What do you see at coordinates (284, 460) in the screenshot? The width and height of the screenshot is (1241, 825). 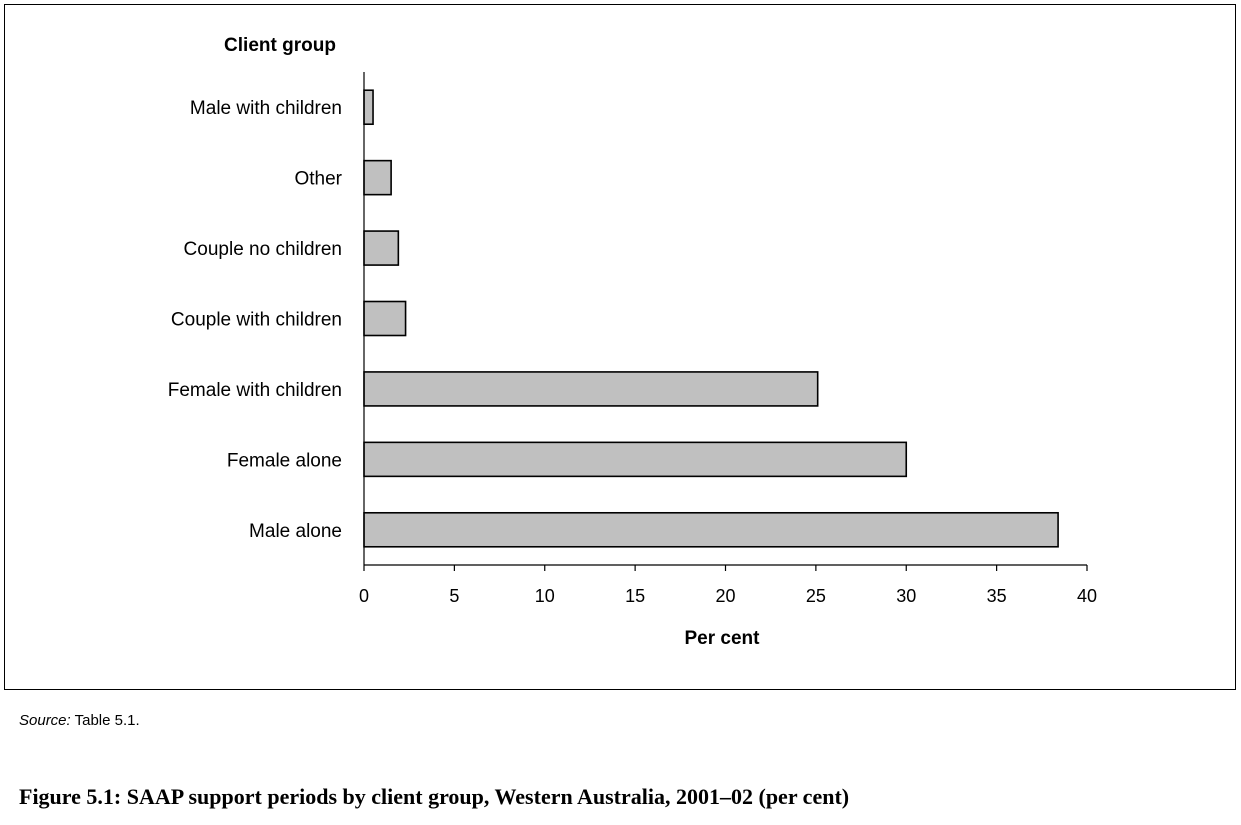 I see `category-label: Female alone` at bounding box center [284, 460].